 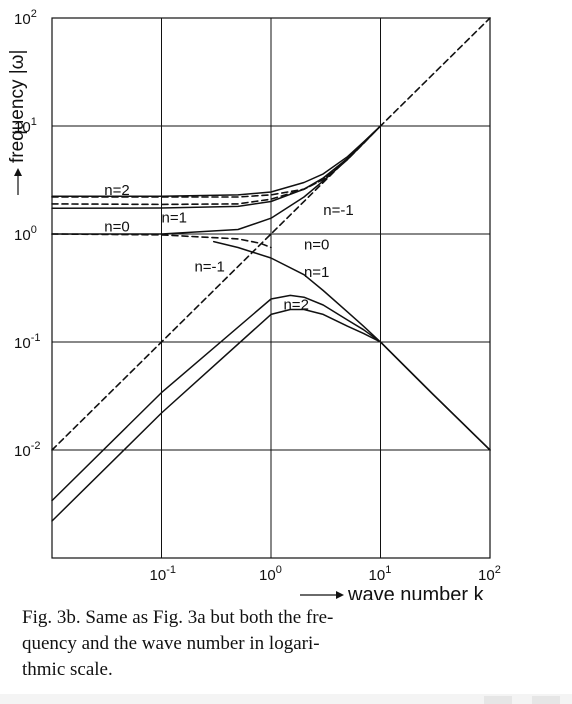 What do you see at coordinates (27, 342) in the screenshot?
I see `y-tick-label: 10⁻¹` at bounding box center [27, 342].